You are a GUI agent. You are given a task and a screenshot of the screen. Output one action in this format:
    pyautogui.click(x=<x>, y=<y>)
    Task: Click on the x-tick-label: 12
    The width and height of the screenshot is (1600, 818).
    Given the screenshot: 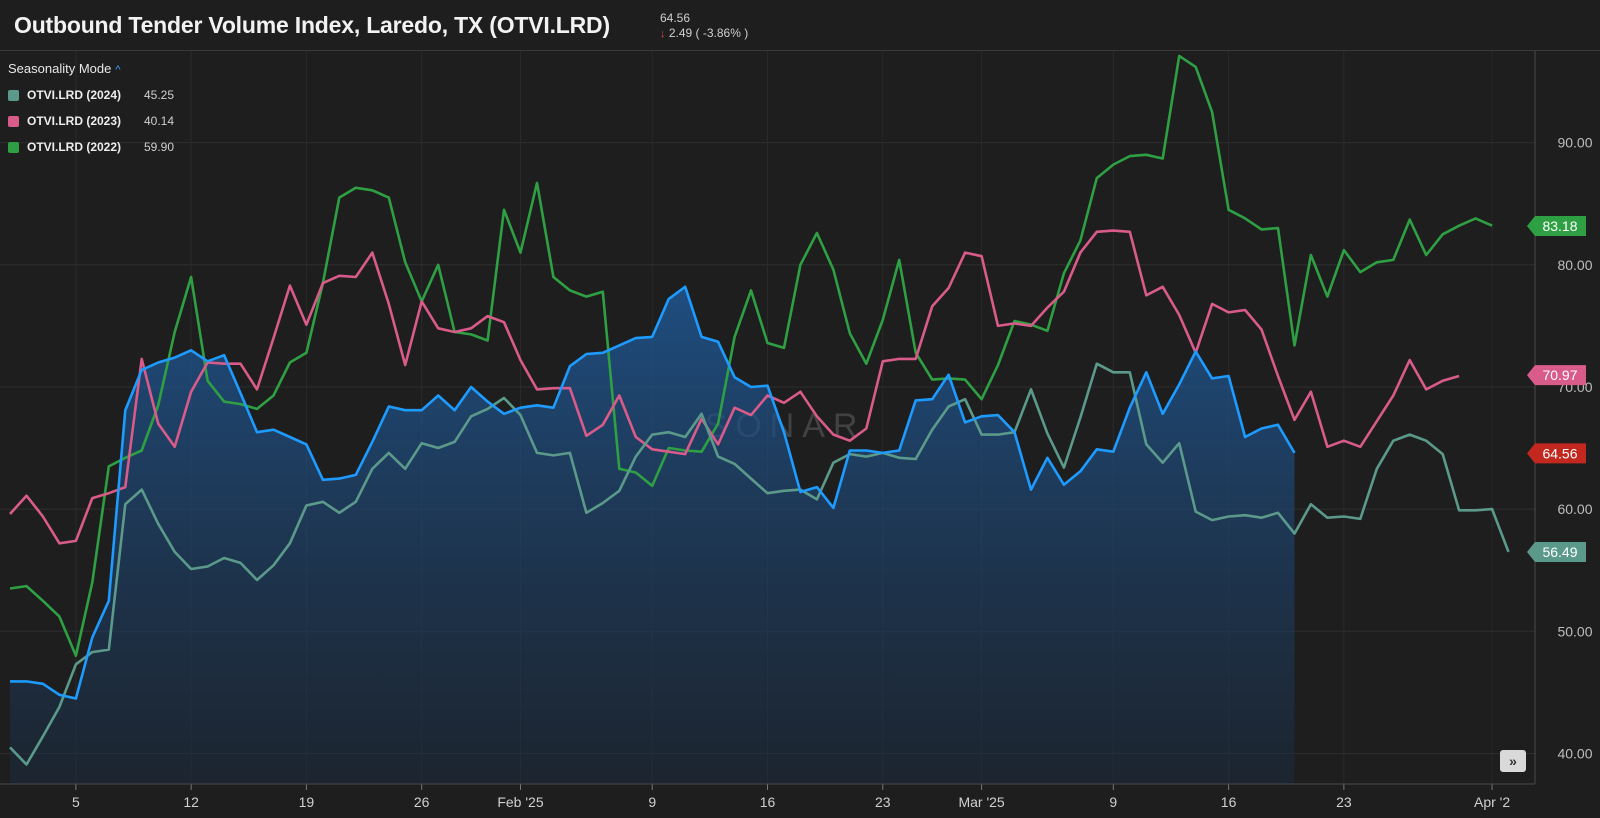 What is the action you would take?
    pyautogui.click(x=191, y=802)
    